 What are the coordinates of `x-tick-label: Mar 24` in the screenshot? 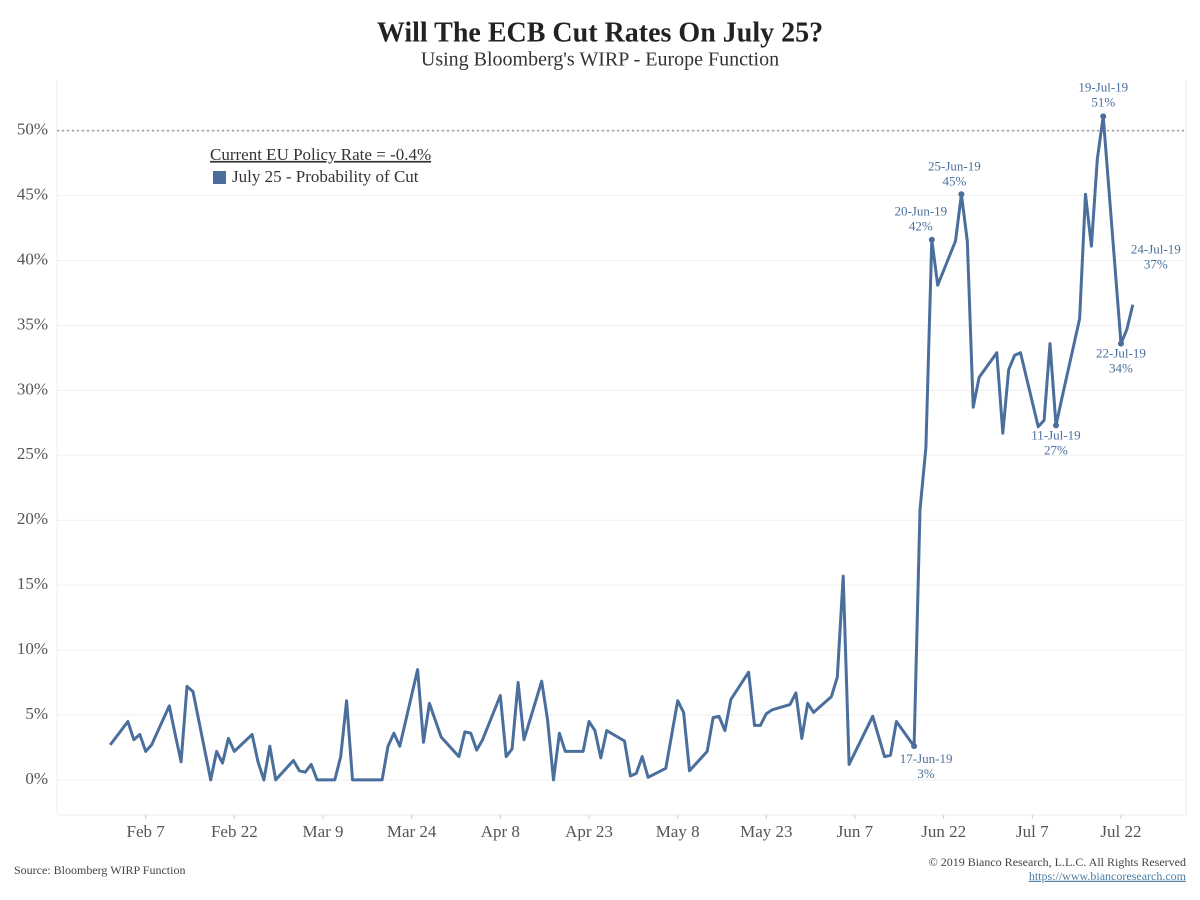 It's located at (412, 831).